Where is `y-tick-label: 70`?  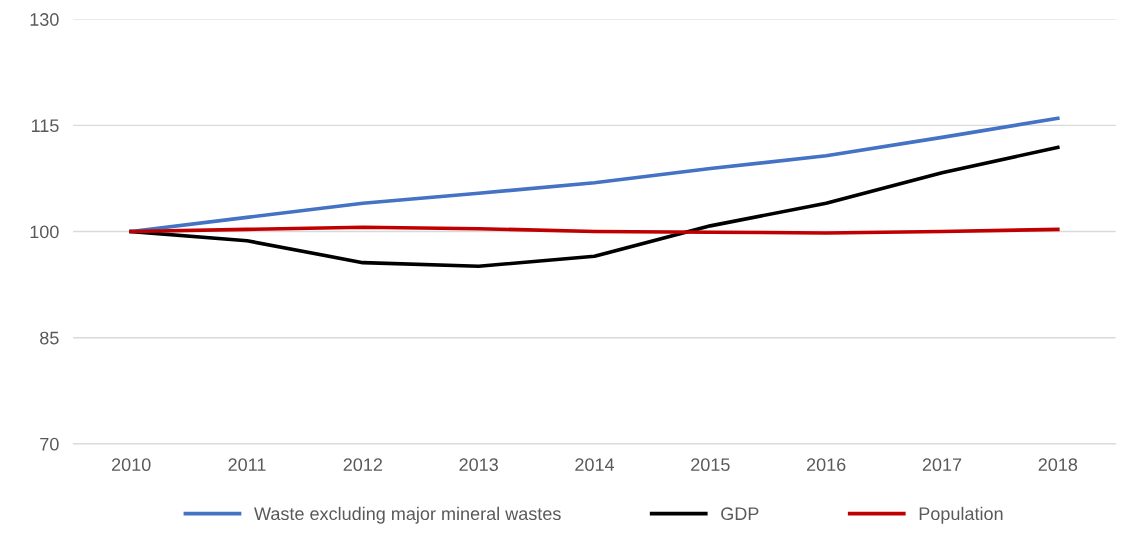 y-tick-label: 70 is located at coordinates (49, 444).